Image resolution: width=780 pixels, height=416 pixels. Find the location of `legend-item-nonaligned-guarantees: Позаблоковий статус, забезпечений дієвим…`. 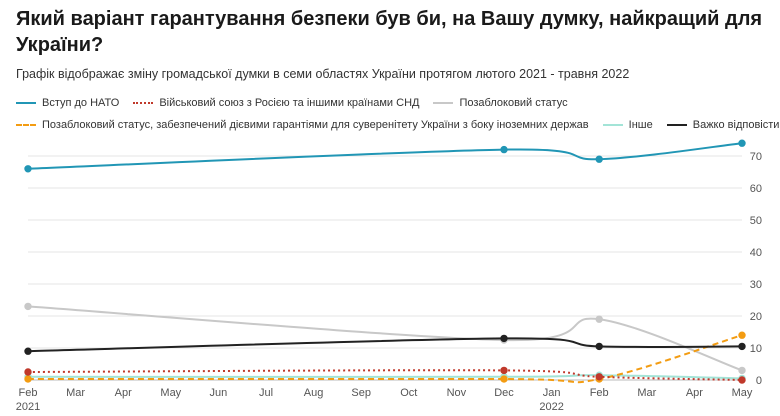

legend-item-nonaligned-guarantees: Позаблоковий статус, забезпечений дієвим… is located at coordinates (302, 125).